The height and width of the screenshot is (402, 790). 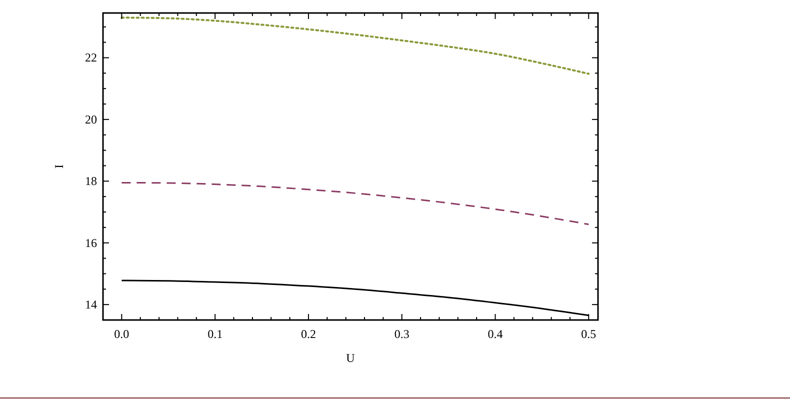 What do you see at coordinates (495, 334) in the screenshot?
I see `x-tick-label: 0.4` at bounding box center [495, 334].